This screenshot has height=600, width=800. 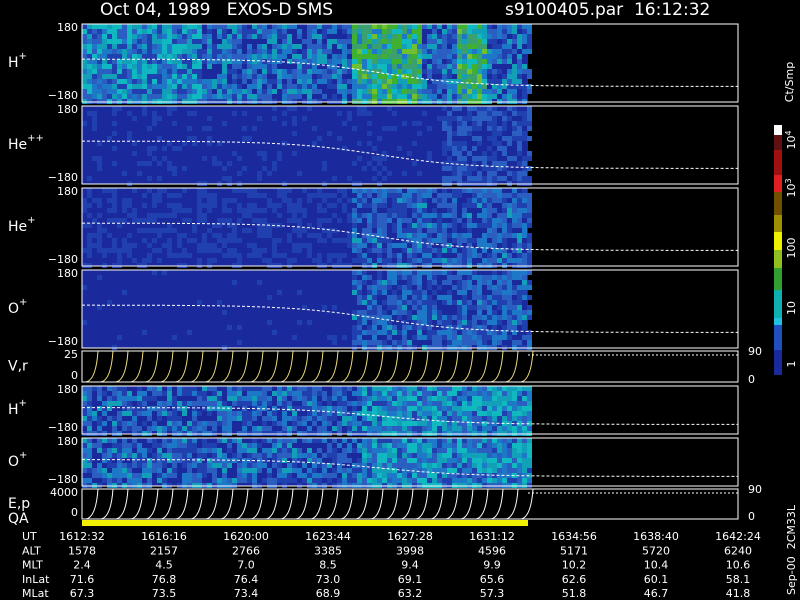 I want to click on tick-bottom: −180, so click(x=63, y=479).